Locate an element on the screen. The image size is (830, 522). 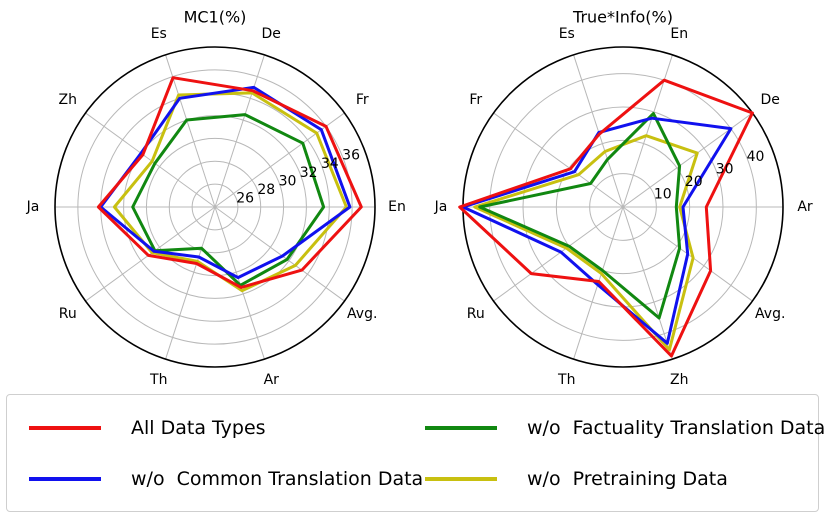
legend-item-factuality: w/o Factuality Translation Data is located at coordinates (625, 428).